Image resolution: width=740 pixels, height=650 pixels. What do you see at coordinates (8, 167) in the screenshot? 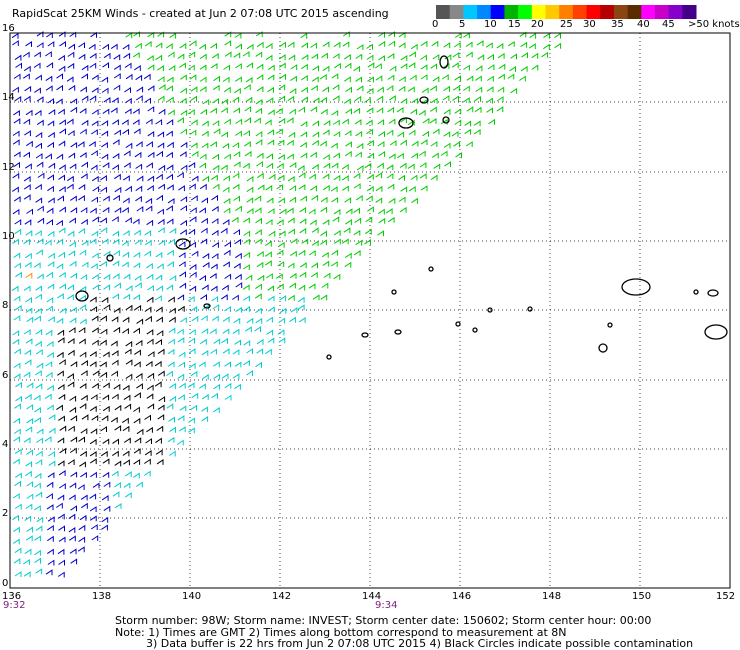
I see `latitude-label: 12` at bounding box center [8, 167].